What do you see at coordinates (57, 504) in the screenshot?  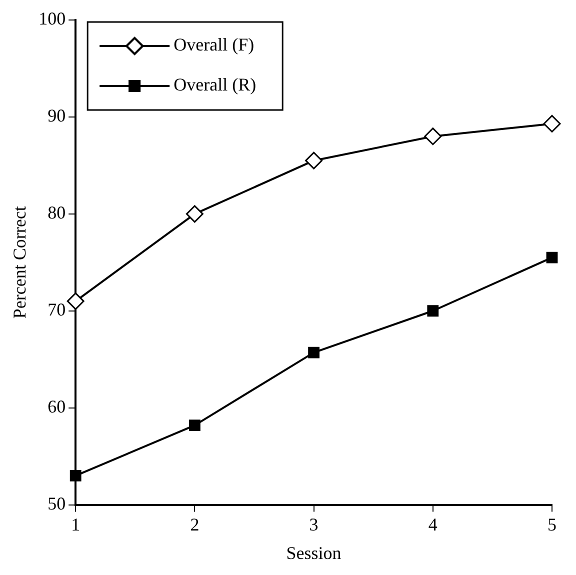 I see `y-tick-label: 50` at bounding box center [57, 504].